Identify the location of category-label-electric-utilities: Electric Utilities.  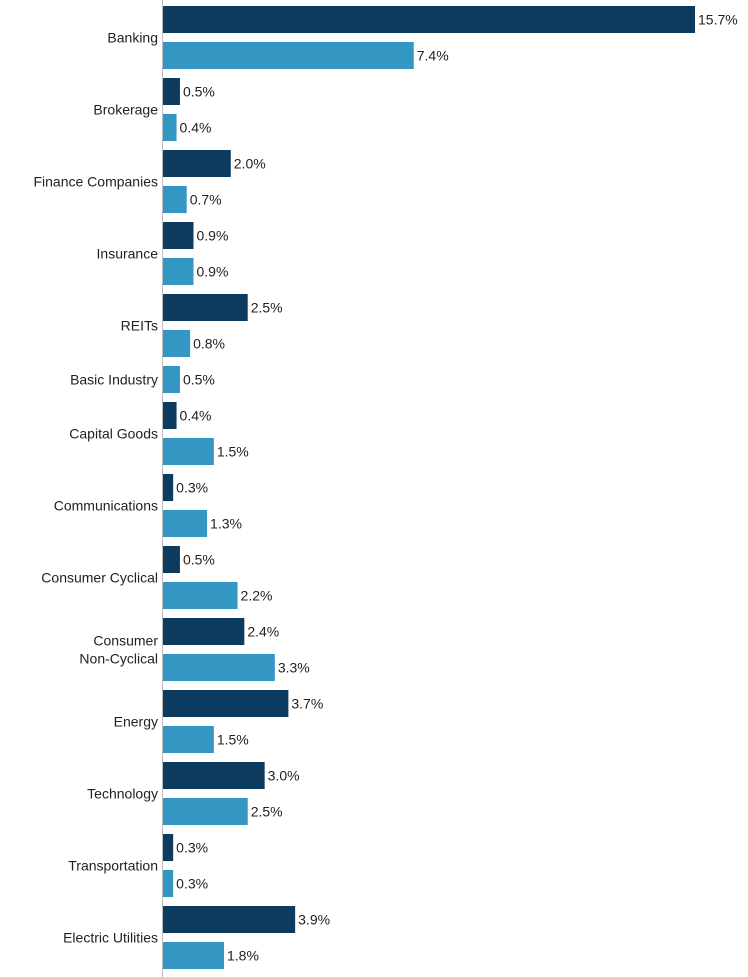
(110, 938).